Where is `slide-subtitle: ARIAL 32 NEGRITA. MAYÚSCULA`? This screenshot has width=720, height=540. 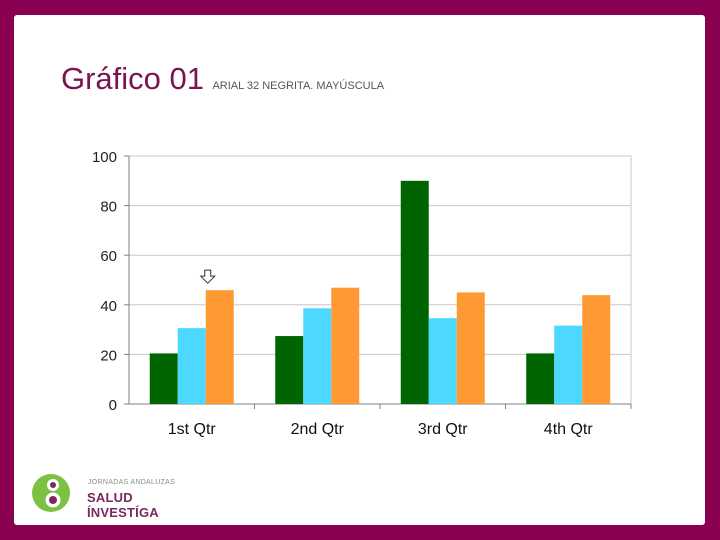
slide-subtitle: ARIAL 32 NEGRITA. MAYÚSCULA is located at coordinates (298, 86).